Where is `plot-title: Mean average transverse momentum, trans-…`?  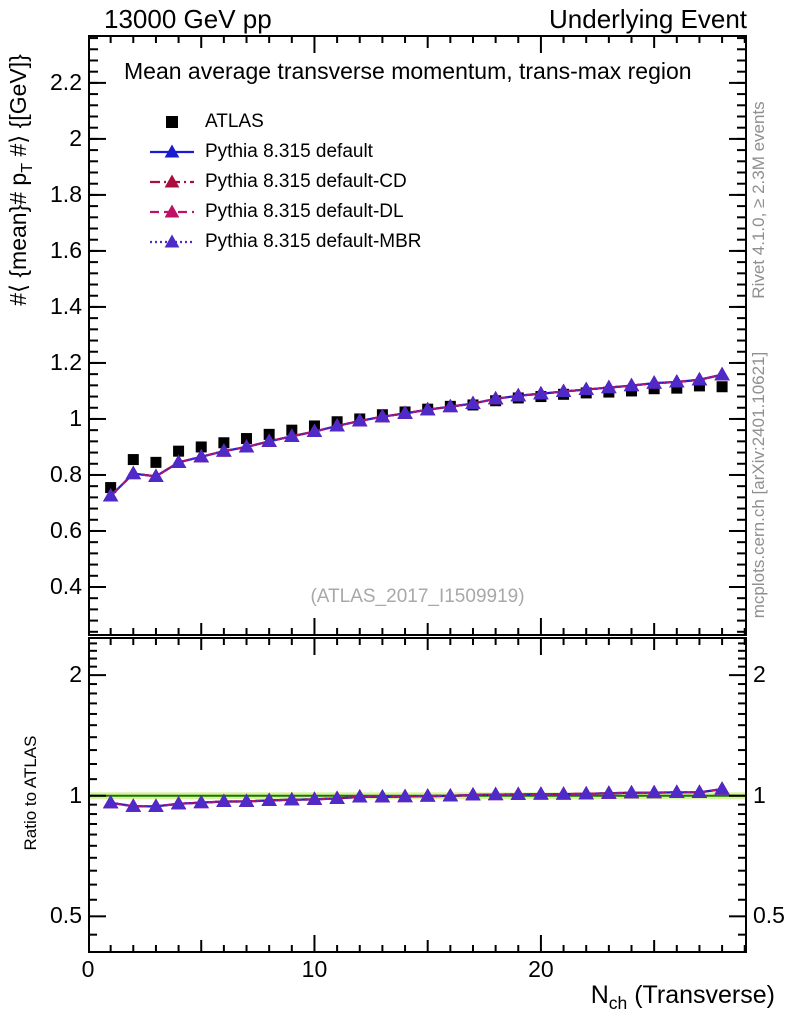
plot-title: Mean average transverse momentum, trans-… is located at coordinates (408, 71).